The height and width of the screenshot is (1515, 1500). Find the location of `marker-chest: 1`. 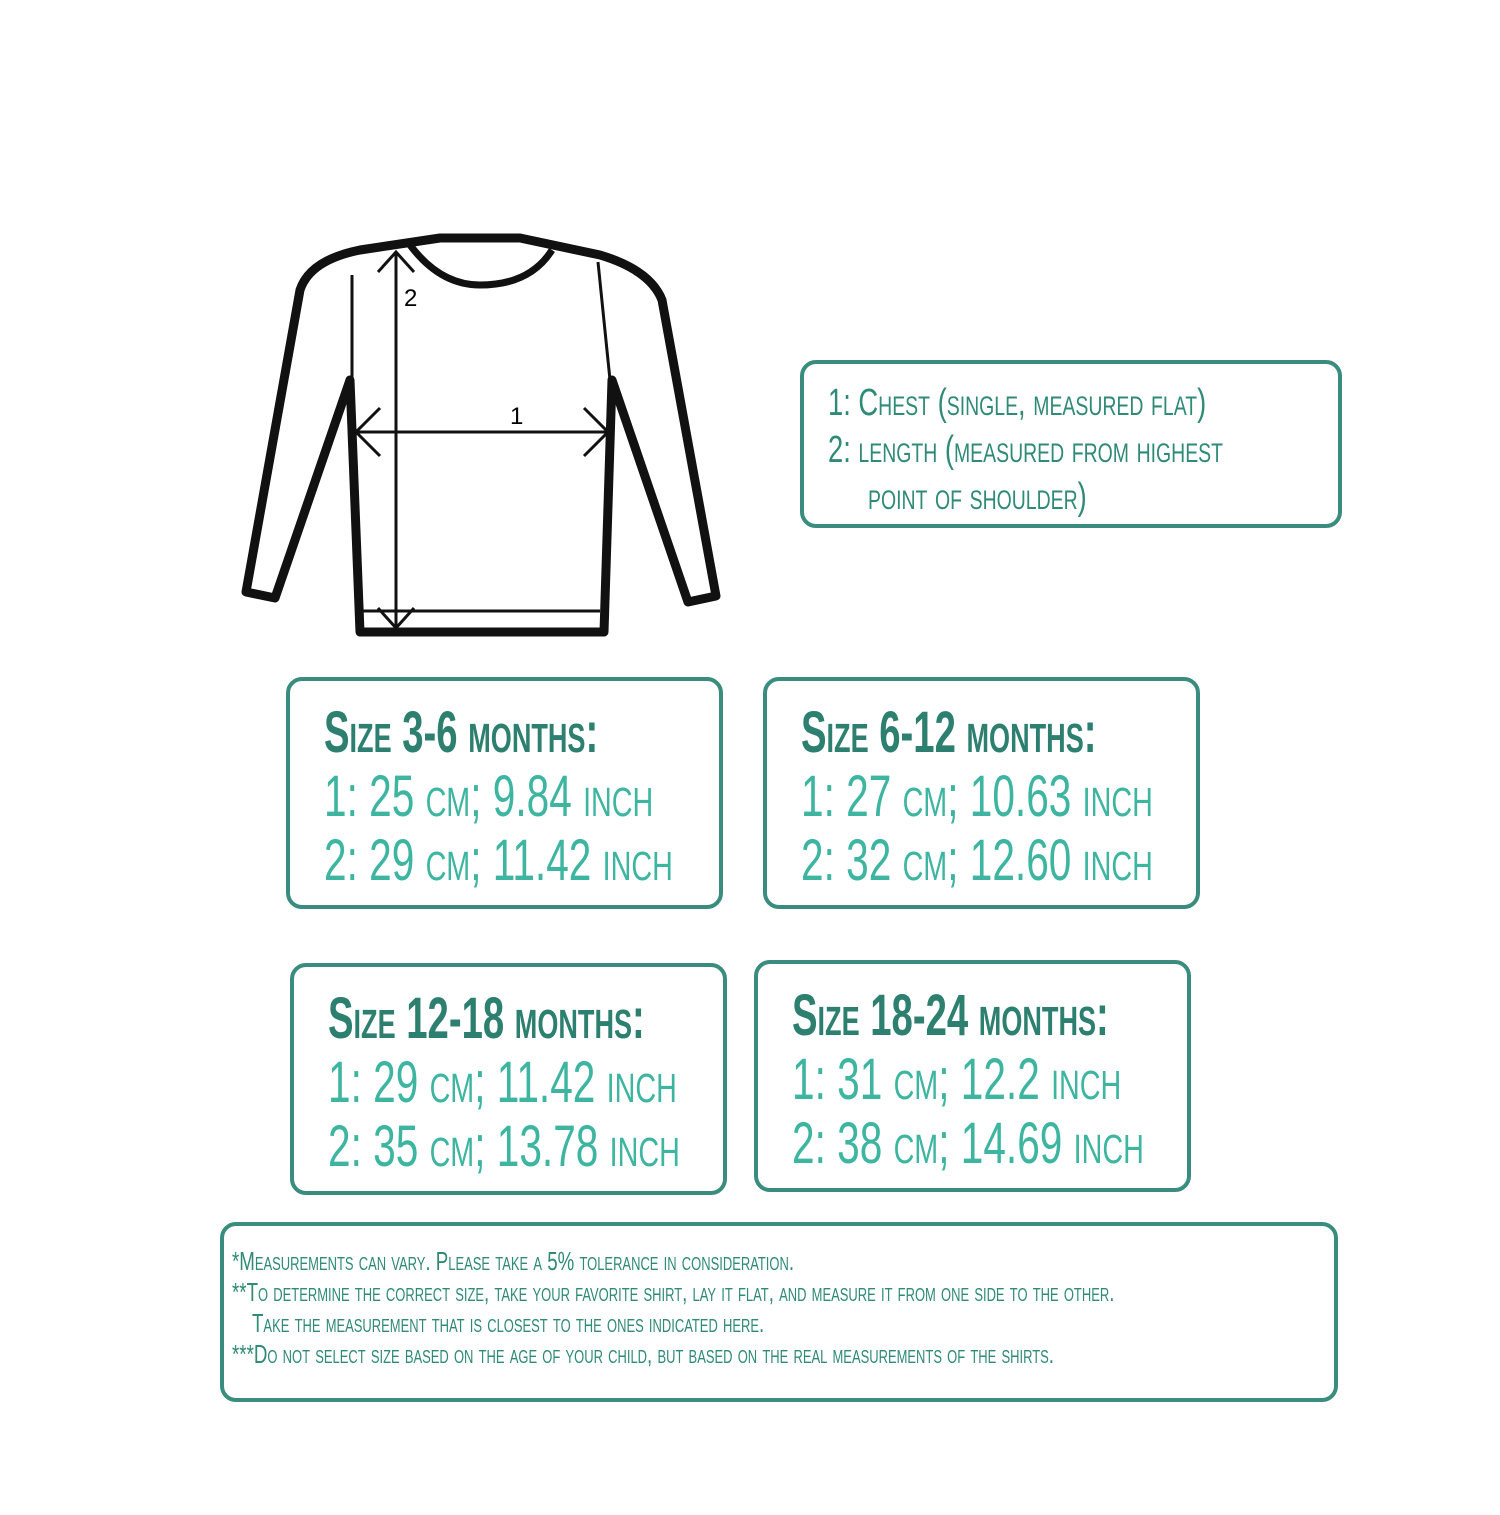

marker-chest: 1 is located at coordinates (516, 416).